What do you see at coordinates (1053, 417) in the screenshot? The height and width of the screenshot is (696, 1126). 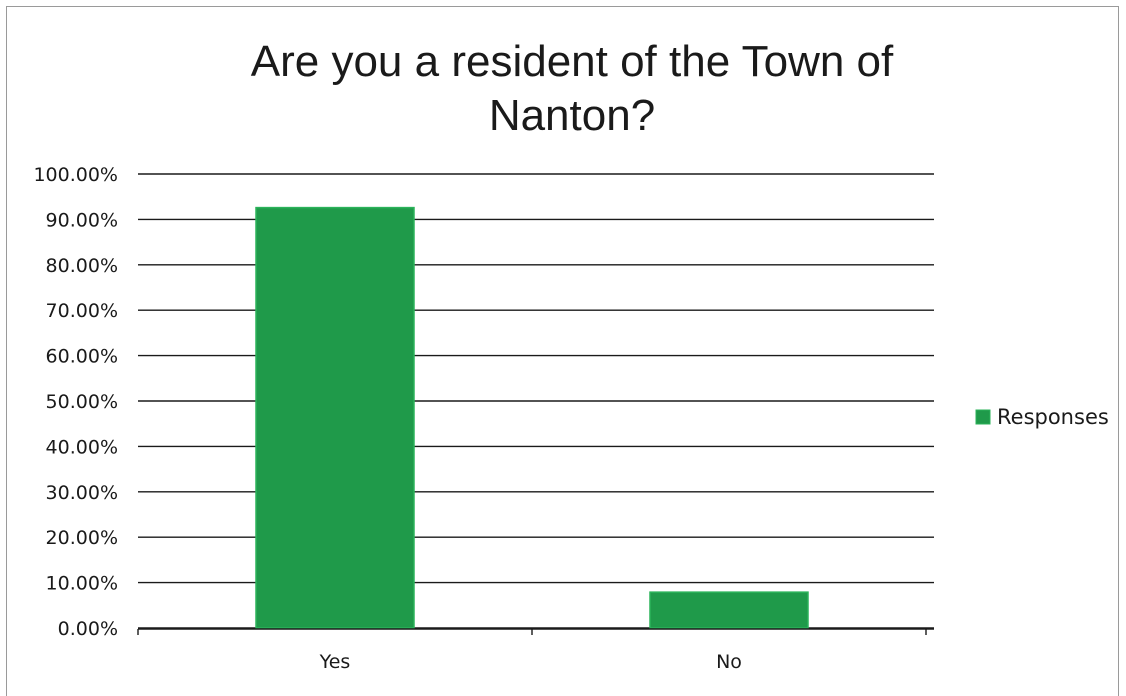 I see `legend-label: Responses` at bounding box center [1053, 417].